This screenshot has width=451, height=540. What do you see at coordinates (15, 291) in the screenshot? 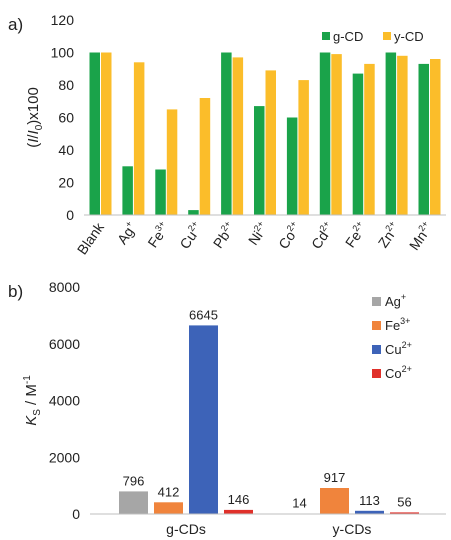
I see `panel-label-b: b)` at bounding box center [15, 291].